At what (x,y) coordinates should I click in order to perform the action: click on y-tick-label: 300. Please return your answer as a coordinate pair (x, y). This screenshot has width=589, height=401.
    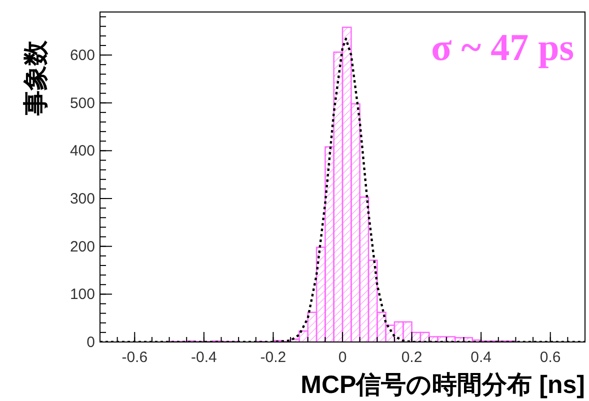
    Looking at the image, I should click on (82, 199).